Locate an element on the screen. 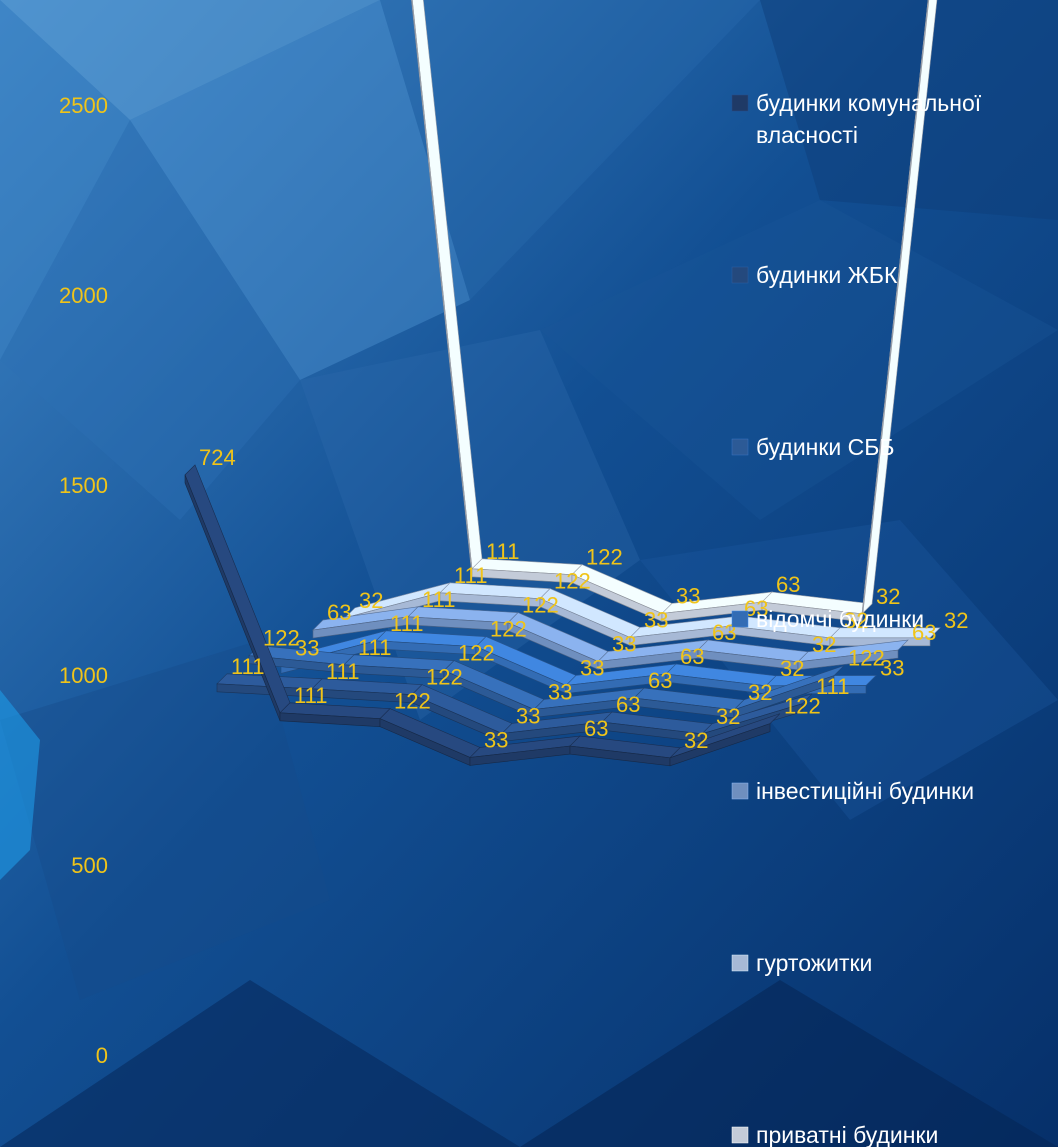 This screenshot has width=1058, height=1147. legend-item: відомчі будинки is located at coordinates (827, 619).